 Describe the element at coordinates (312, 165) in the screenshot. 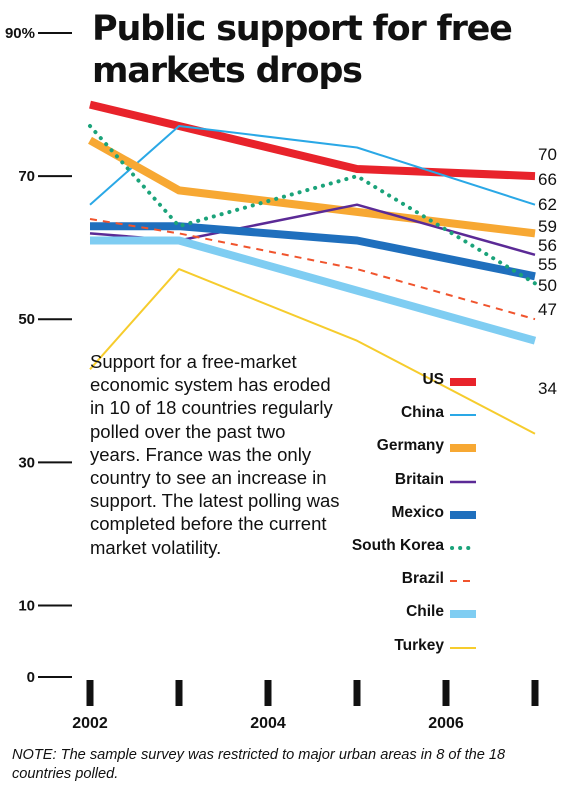

I see `series-line-china` at that location.